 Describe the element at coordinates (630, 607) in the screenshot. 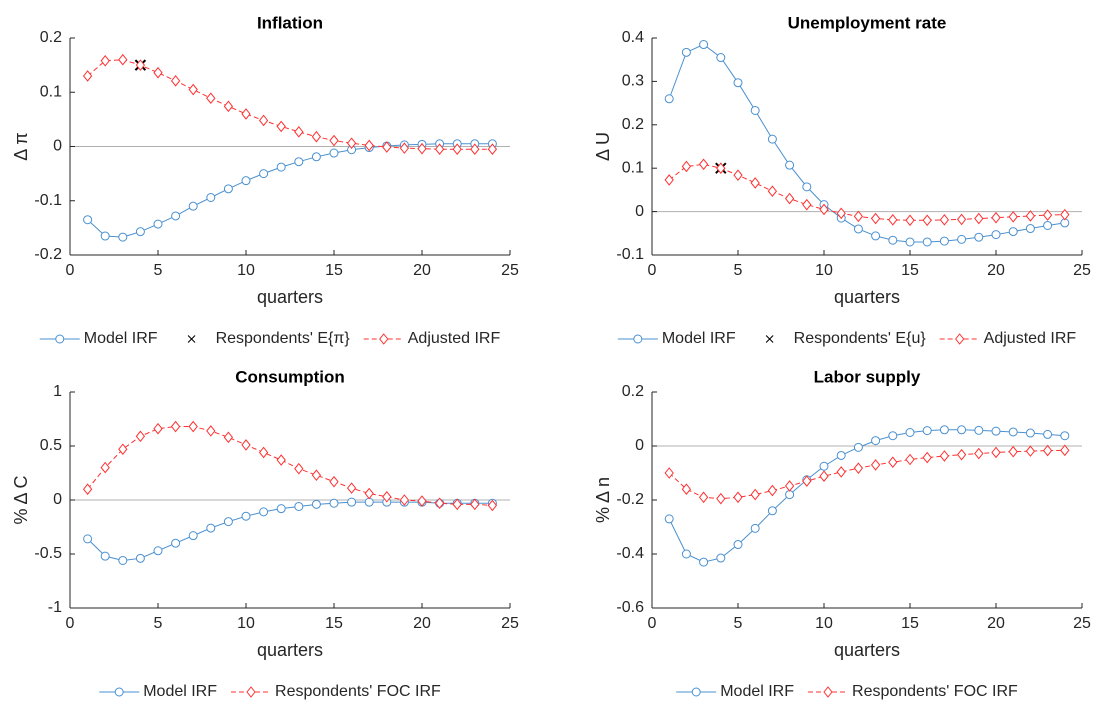

I see `y-tick-label: -0.6` at that location.